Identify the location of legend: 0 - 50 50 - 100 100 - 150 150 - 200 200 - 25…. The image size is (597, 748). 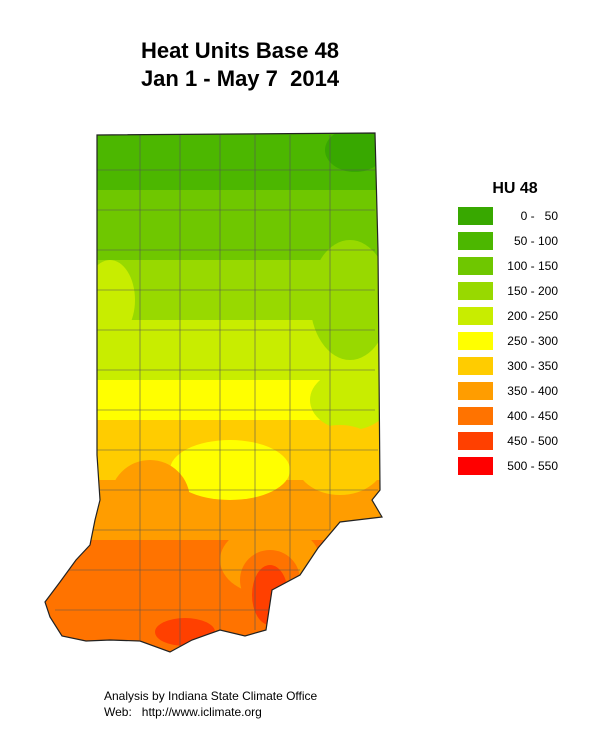
(508, 341).